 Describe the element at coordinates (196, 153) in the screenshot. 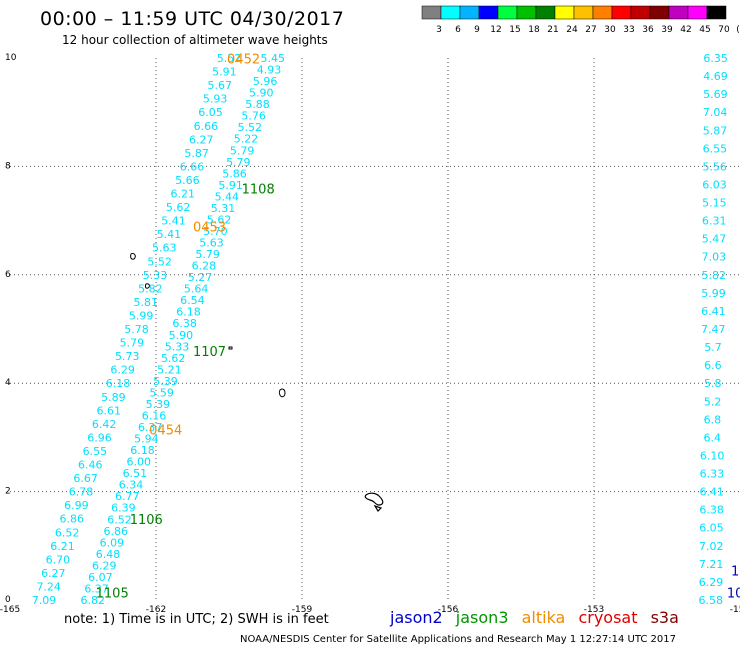

I see `wave-height-label: 5.87` at that location.